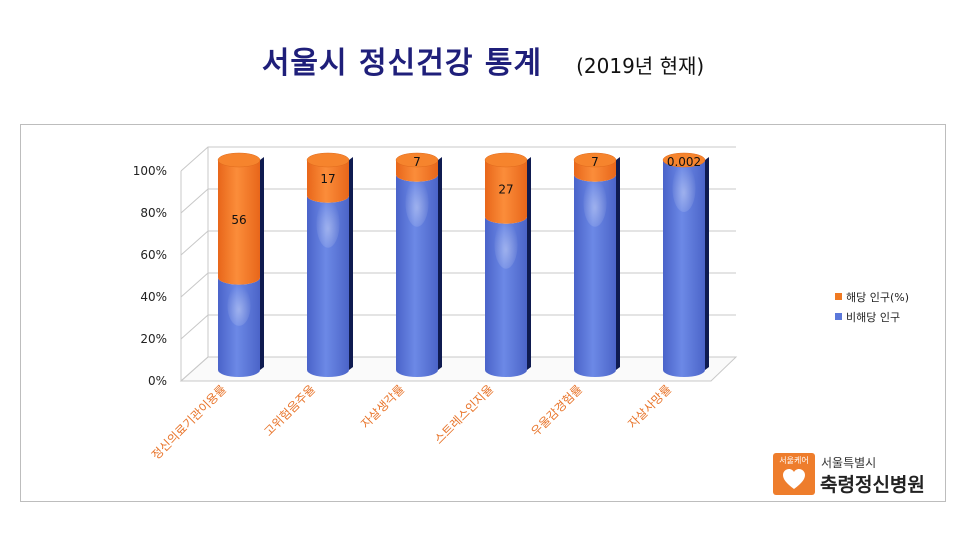 This screenshot has height=537, width=966. What do you see at coordinates (877, 297) in the screenshot?
I see `legend-label: 해당 인구(%)` at bounding box center [877, 297].